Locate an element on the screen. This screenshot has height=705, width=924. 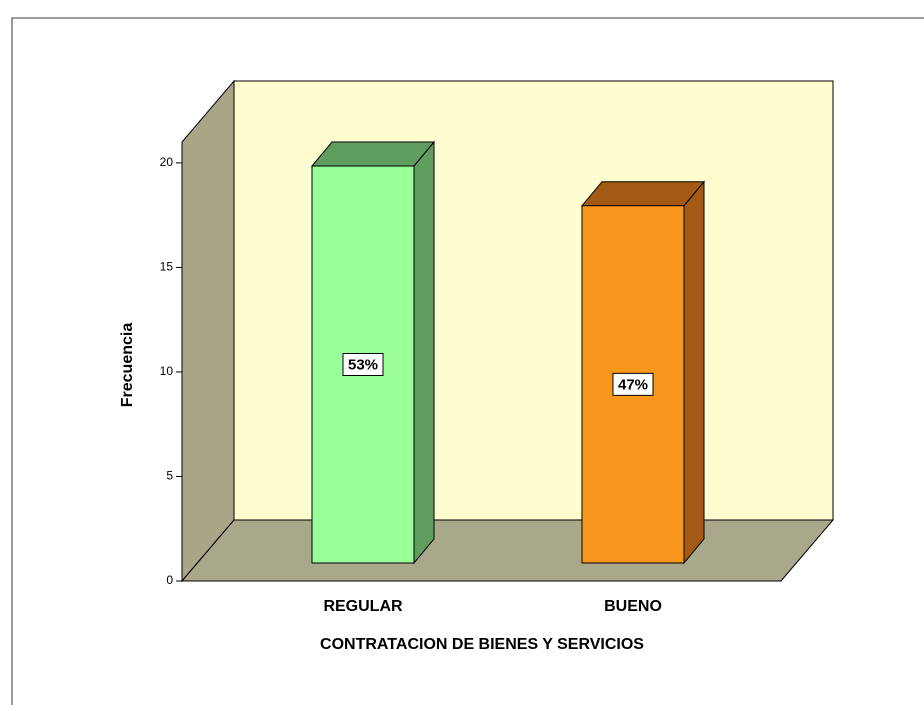
y-tick-label: 0 is located at coordinates (169, 580).